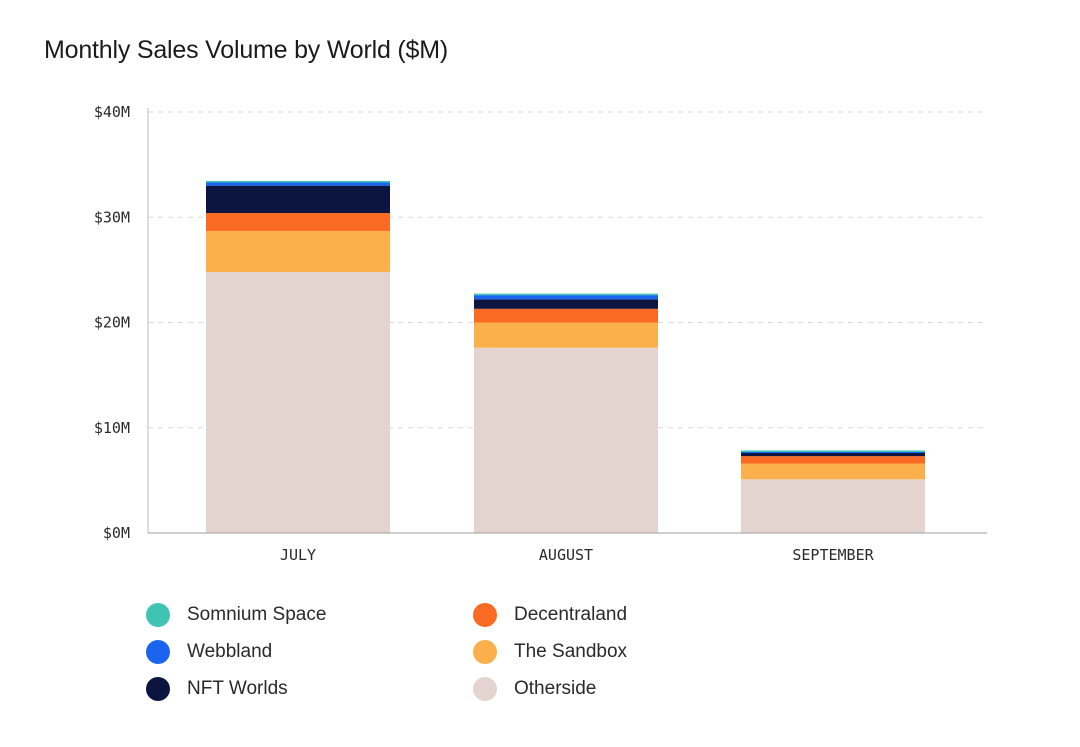 The width and height of the screenshot is (1080, 747). What do you see at coordinates (298, 402) in the screenshot?
I see `bar-segment-otherside-july` at bounding box center [298, 402].